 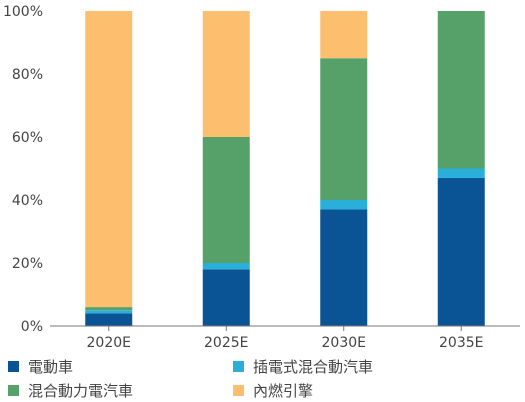 What do you see at coordinates (109, 343) in the screenshot?
I see `x-tick-label: 2020E` at bounding box center [109, 343].